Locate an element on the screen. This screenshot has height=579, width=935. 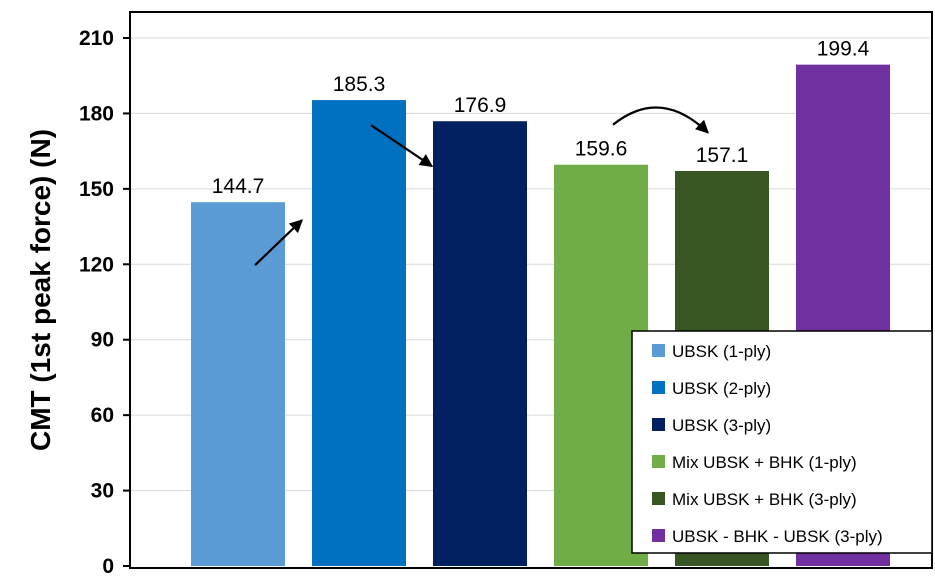
bar-value-label: 199.4 is located at coordinates (843, 49).